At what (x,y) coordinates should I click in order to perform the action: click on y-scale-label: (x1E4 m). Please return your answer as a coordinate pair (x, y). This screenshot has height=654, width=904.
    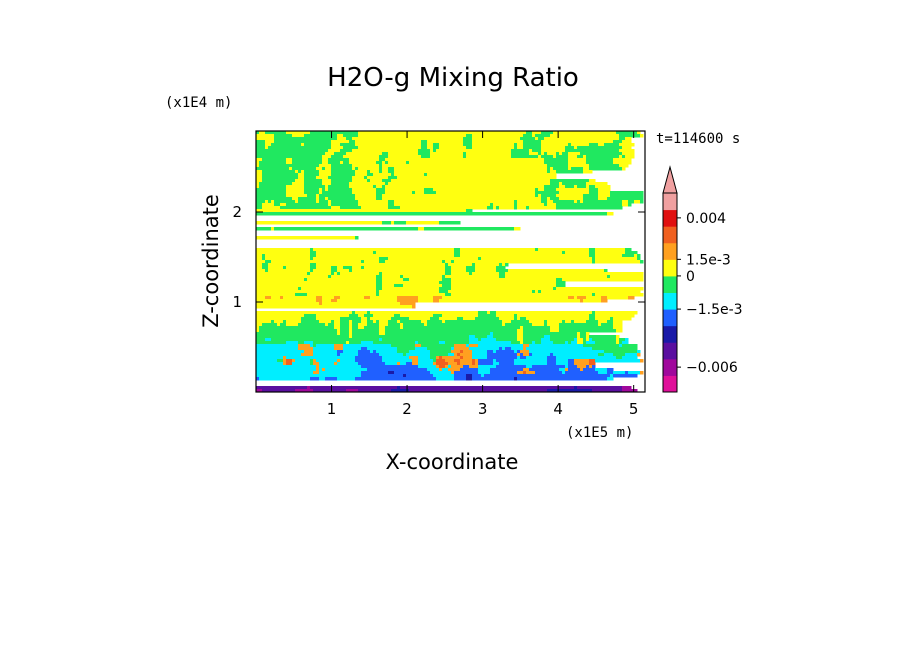
    Looking at the image, I should click on (198, 103).